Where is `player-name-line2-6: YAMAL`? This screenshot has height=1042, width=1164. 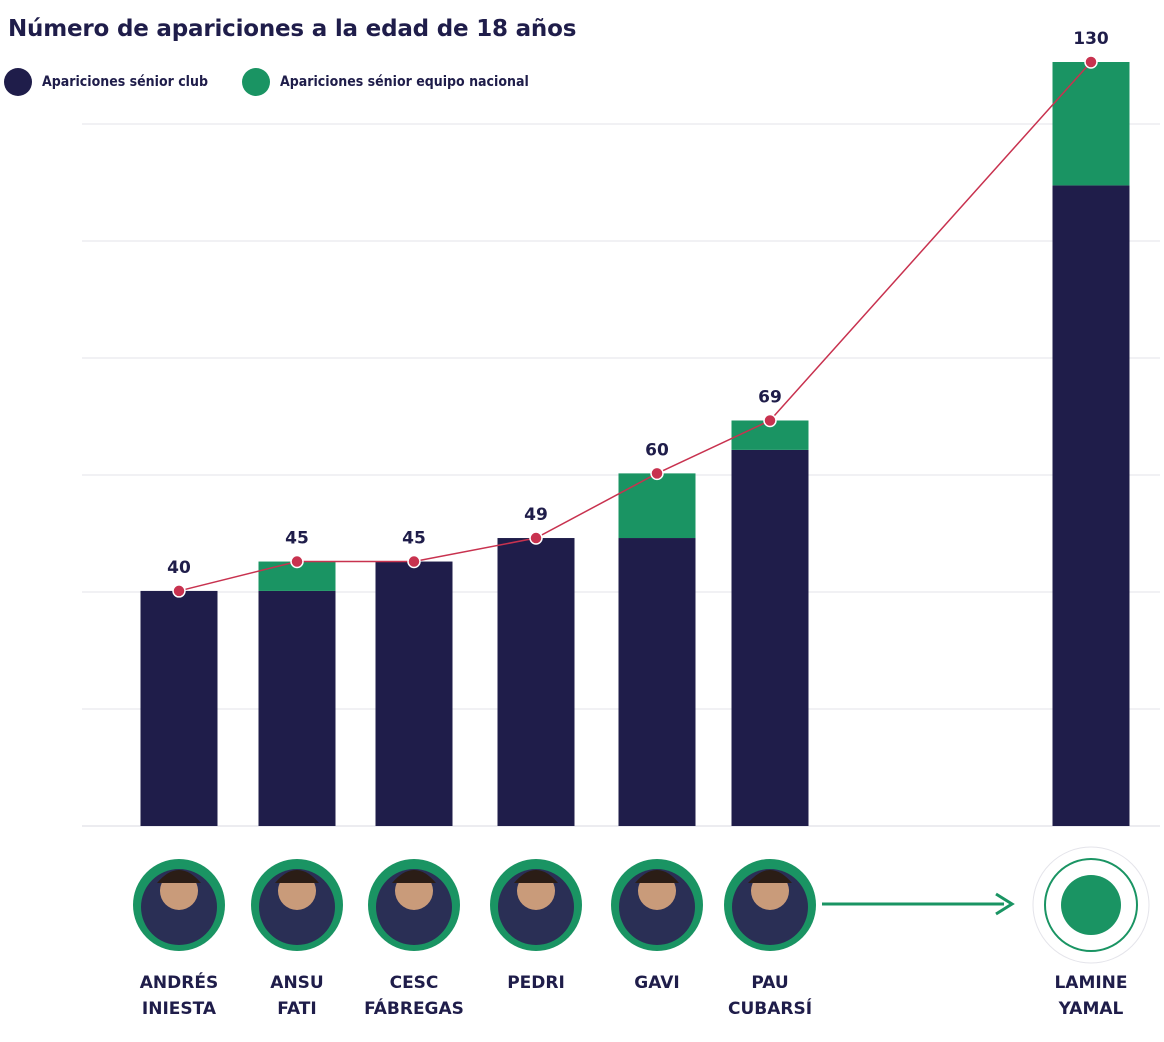
player-name-line2-6: YAMAL is located at coordinates (1091, 1009).